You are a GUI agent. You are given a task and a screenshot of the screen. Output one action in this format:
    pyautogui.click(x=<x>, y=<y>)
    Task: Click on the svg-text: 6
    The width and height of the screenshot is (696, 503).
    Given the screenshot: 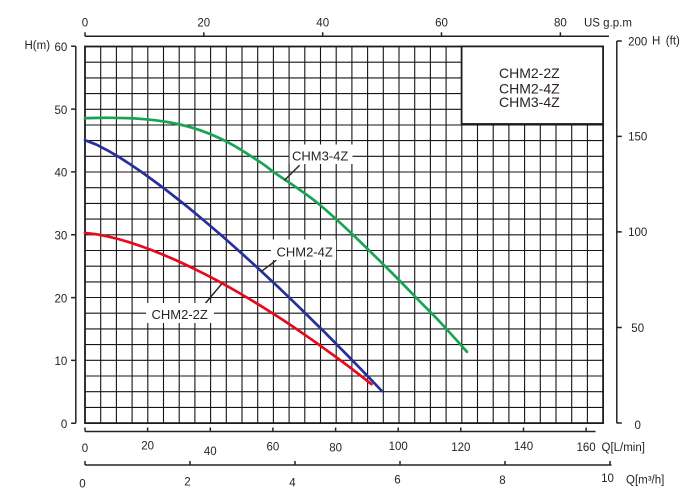 What is the action you would take?
    pyautogui.click(x=397, y=480)
    